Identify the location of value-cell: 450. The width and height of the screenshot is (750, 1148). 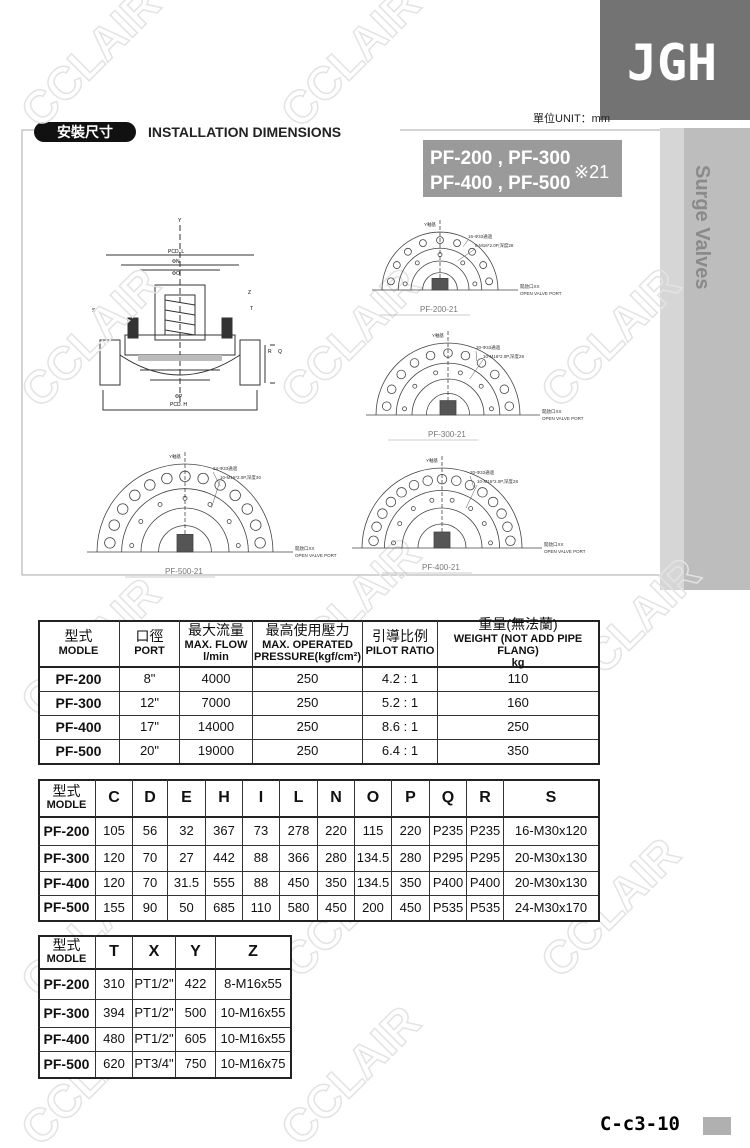
(411, 908).